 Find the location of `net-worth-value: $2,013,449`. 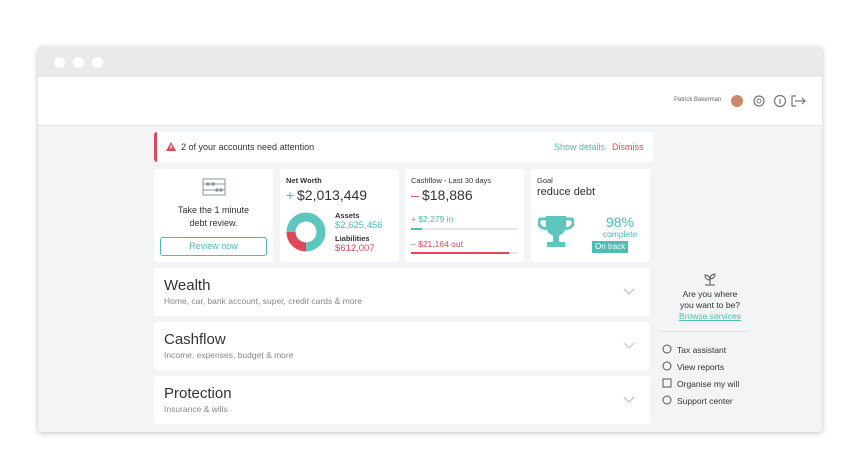

net-worth-value: $2,013,449 is located at coordinates (332, 195).